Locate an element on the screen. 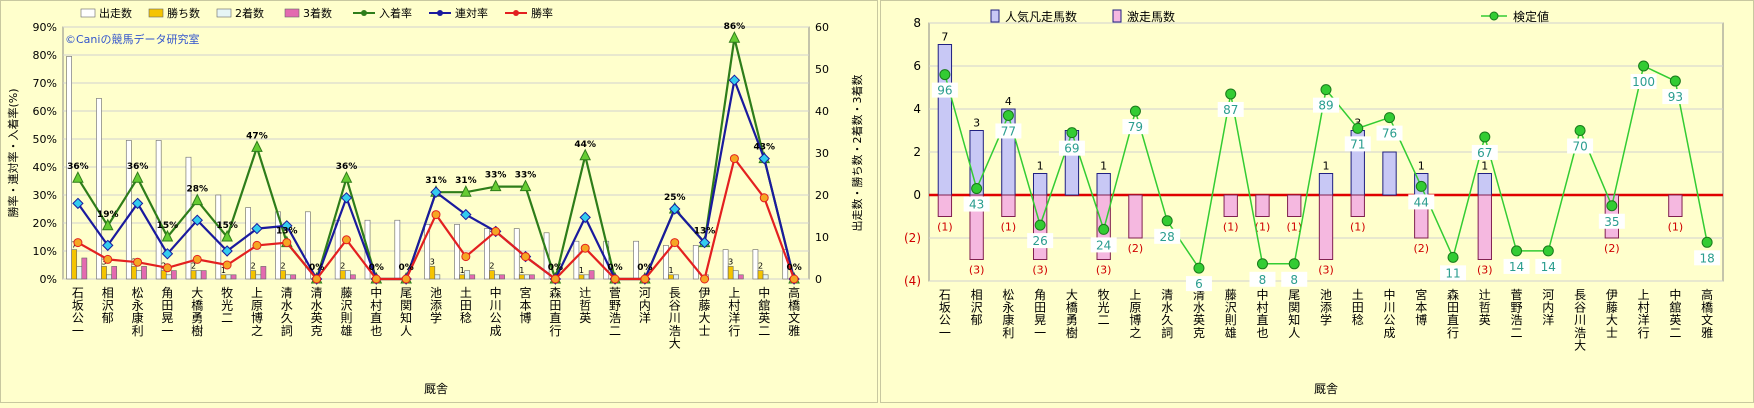 Image resolution: width=1754 pixels, height=408 pixels. win-count-label: 1 is located at coordinates (581, 270).